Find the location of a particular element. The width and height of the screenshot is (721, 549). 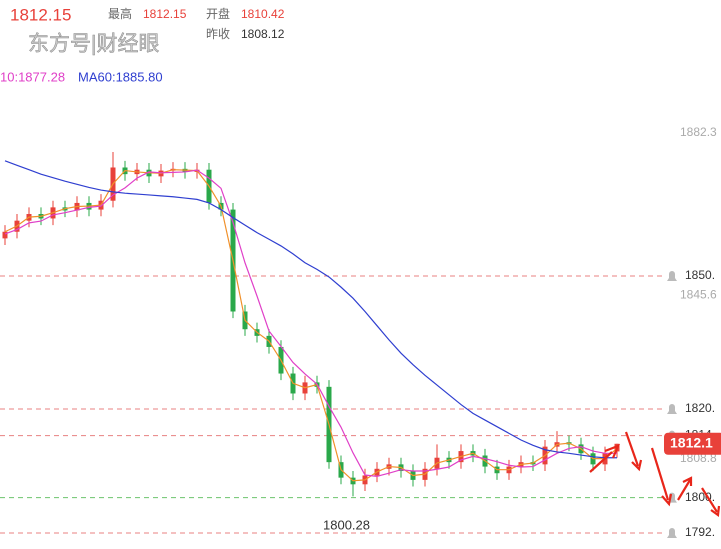

price-tag is located at coordinates (692, 443).